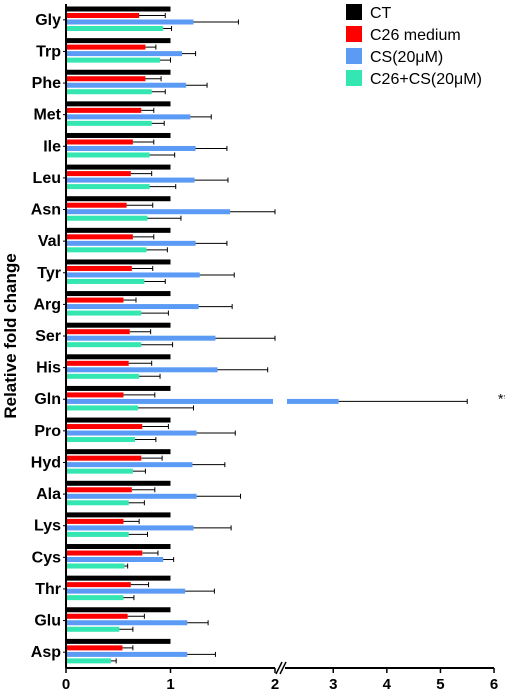 The height and width of the screenshot is (690, 505). Describe the element at coordinates (47, 431) in the screenshot. I see `category-label: Pro` at that location.